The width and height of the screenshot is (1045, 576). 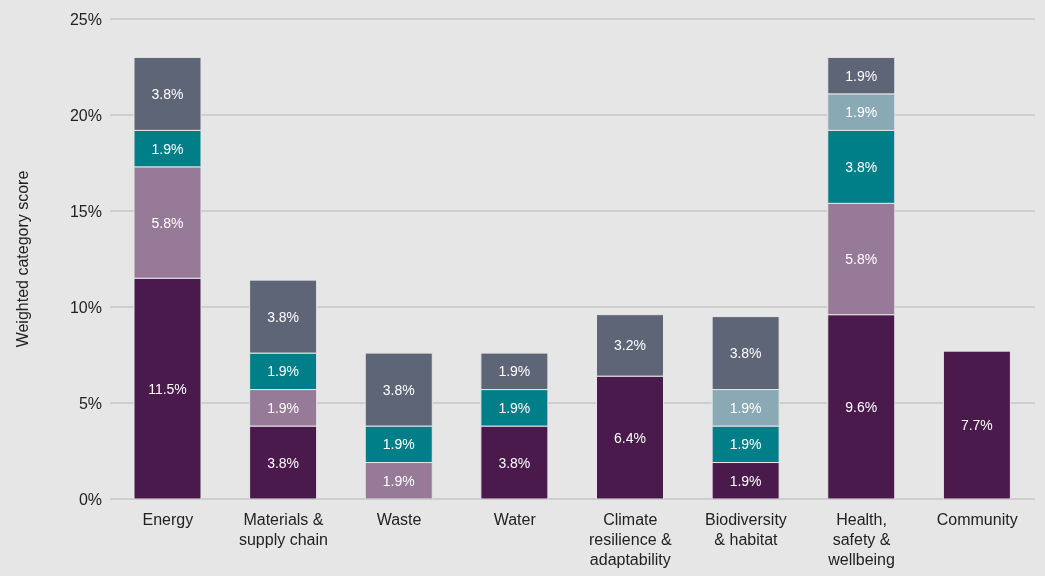 I want to click on y-tick-label: 5%, so click(x=90, y=403).